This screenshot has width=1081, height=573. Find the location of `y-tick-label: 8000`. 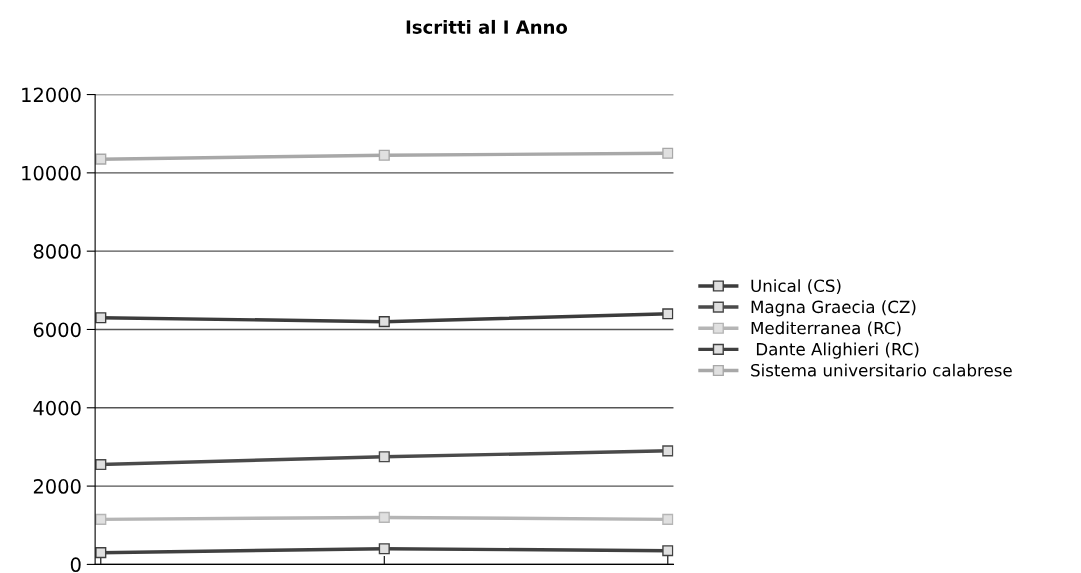

y-tick-label: 8000 is located at coordinates (57, 251).